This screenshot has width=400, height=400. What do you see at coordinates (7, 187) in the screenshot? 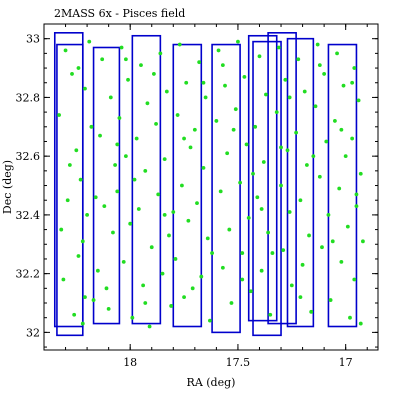
I see `y-axis-title: Dec (deg)` at bounding box center [7, 187].